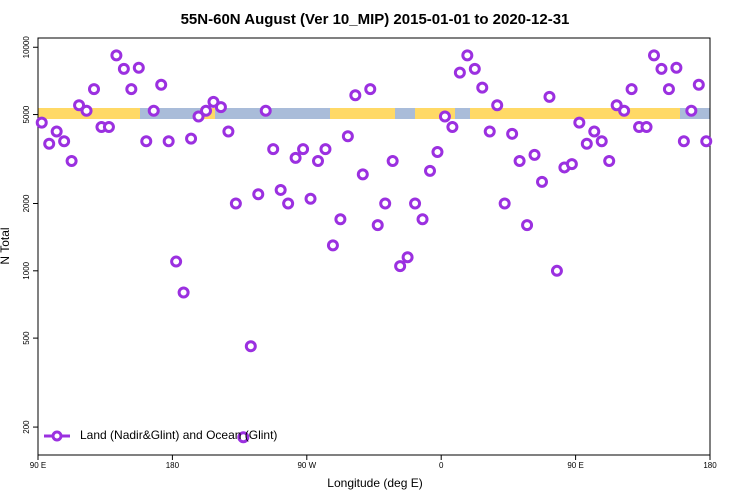 This screenshot has width=750, height=500. I want to click on x-tick-label: 180, so click(173, 465).